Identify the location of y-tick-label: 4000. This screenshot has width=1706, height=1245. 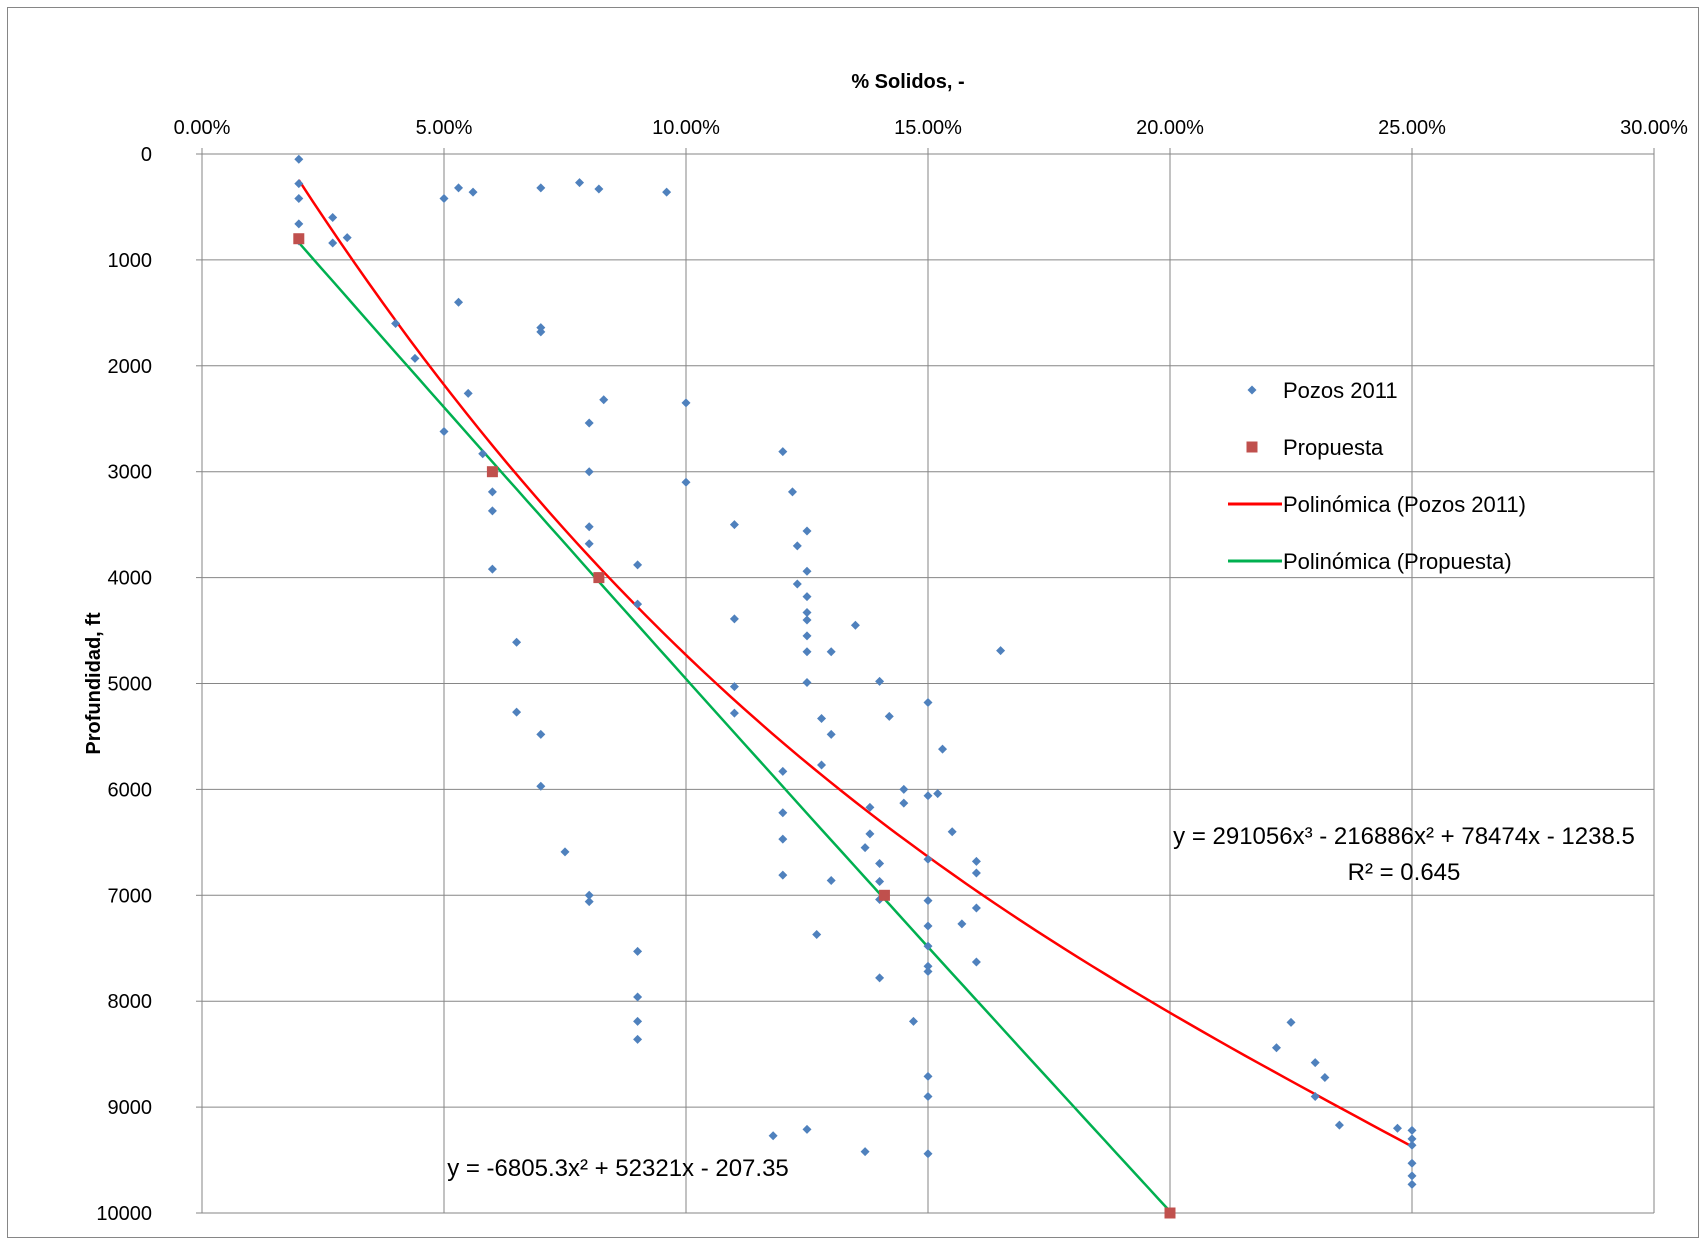
(130, 579).